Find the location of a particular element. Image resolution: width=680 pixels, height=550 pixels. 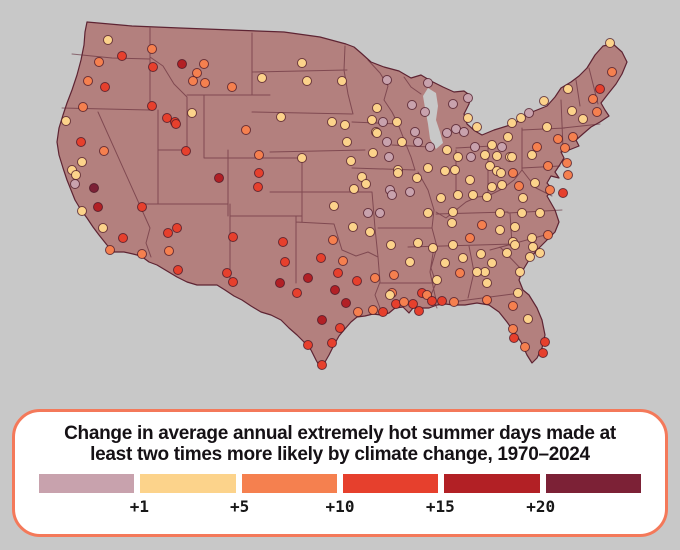

legend-tick-3: +10 is located at coordinates (340, 506).